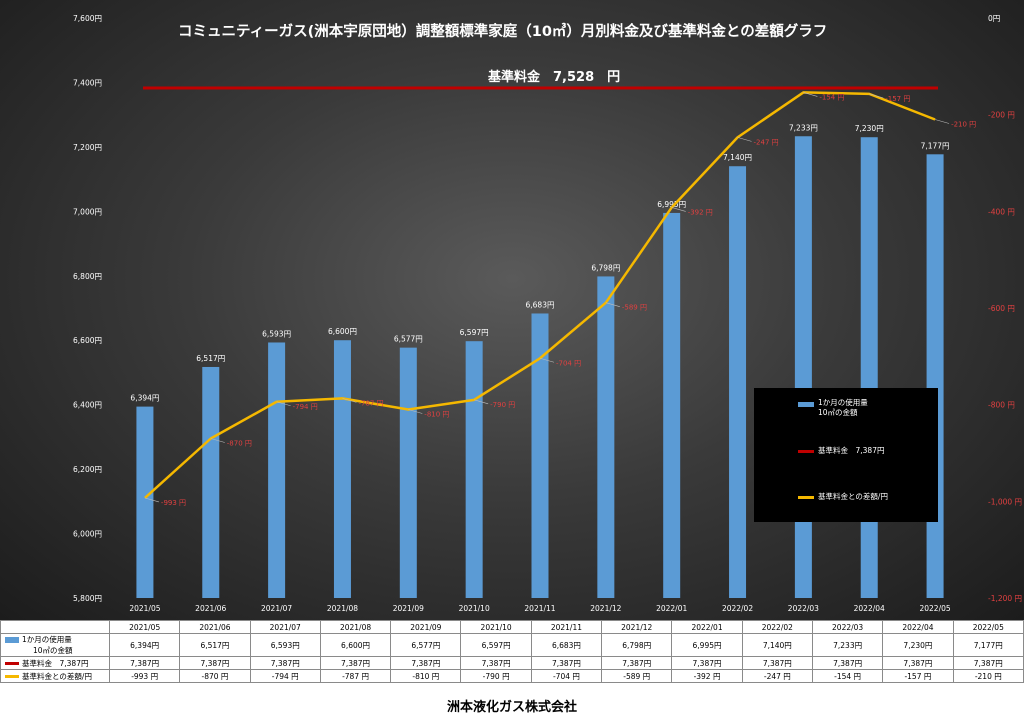 This screenshot has width=1024, height=724. Describe the element at coordinates (496, 627) in the screenshot. I see `table-cell: 2021/10` at that location.